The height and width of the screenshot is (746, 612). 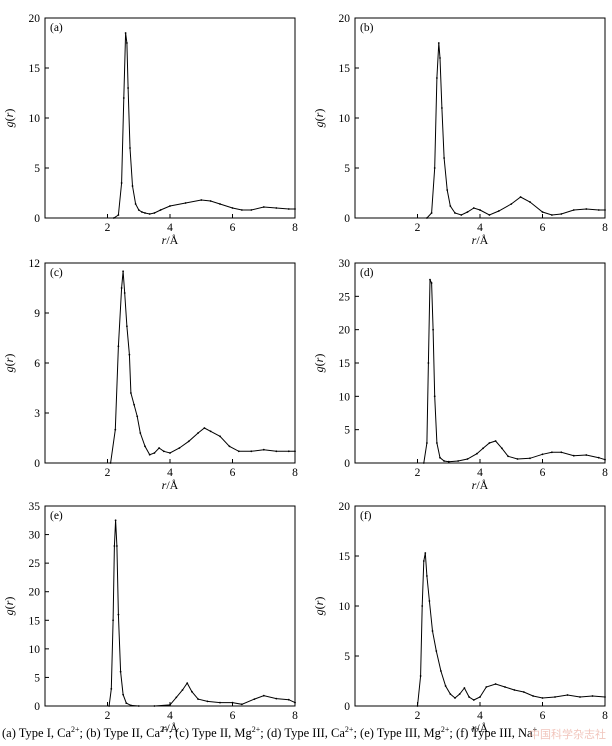 I want to click on y-tick-label: 25, so click(x=35, y=564).